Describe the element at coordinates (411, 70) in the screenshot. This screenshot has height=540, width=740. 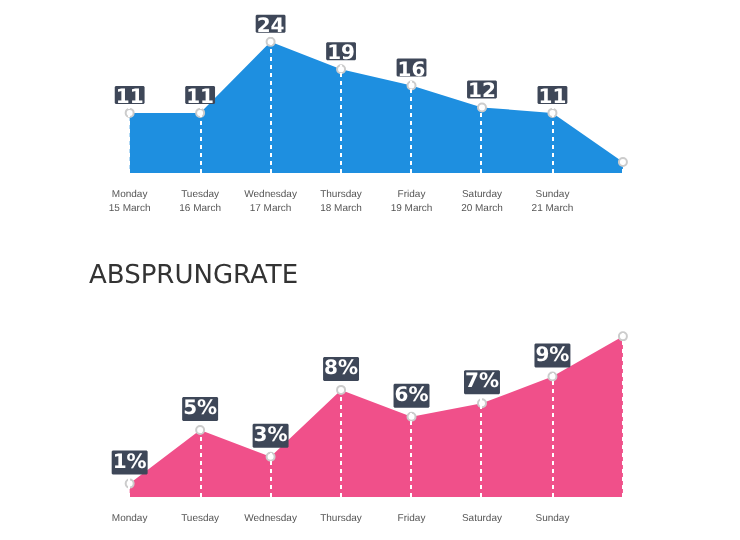
I see `data-label: 16` at that location.